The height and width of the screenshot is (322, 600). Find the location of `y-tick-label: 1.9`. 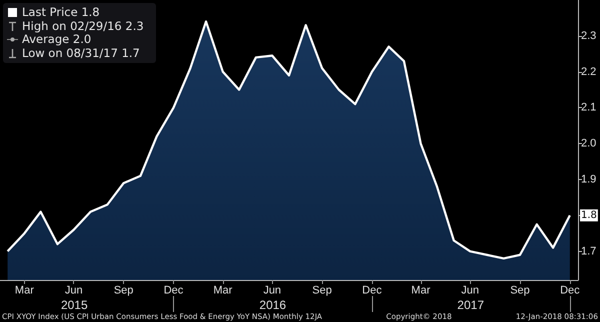

y-tick-label: 1.9 is located at coordinates (588, 179).